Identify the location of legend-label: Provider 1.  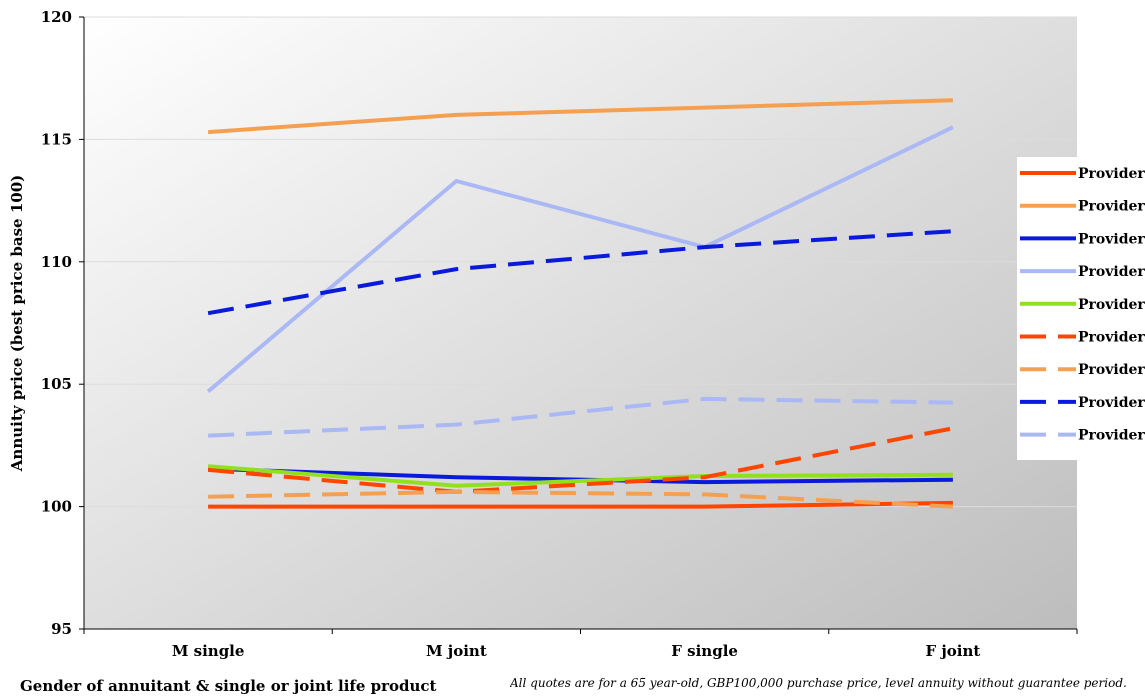
(1111, 174).